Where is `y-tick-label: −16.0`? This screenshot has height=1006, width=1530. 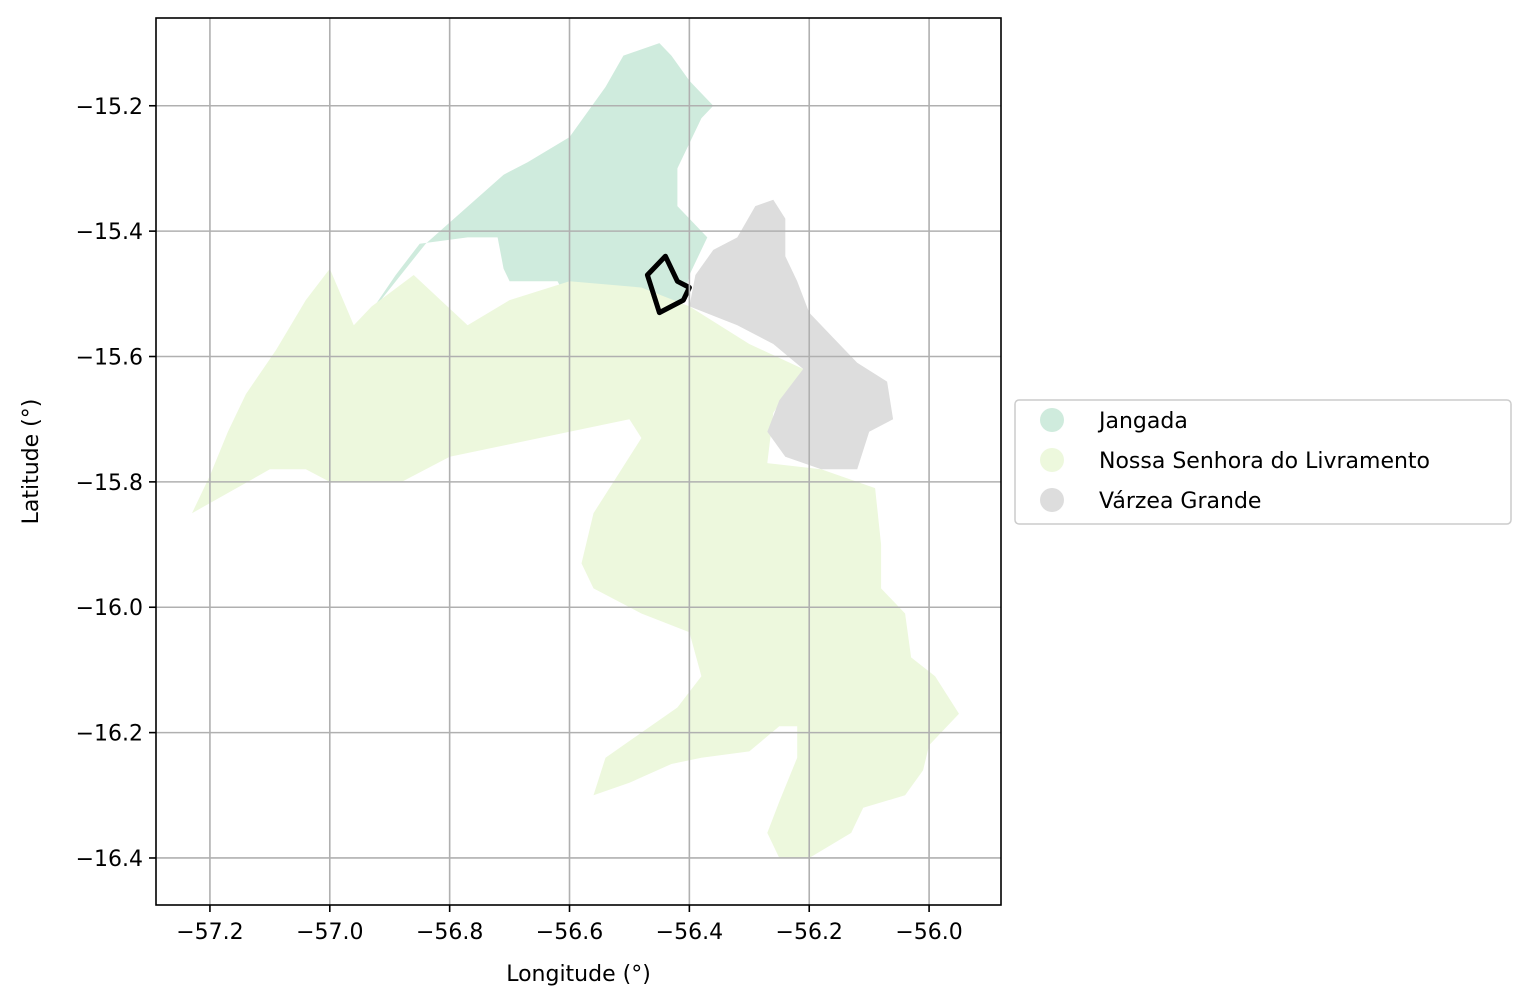 y-tick-label: −16.0 is located at coordinates (109, 608).